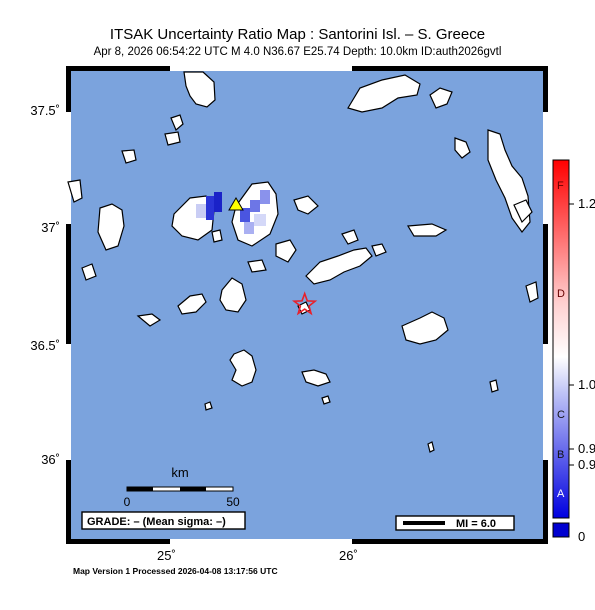 The image size is (595, 610). I want to click on lat-tick-label: 37˚, so click(50, 227).